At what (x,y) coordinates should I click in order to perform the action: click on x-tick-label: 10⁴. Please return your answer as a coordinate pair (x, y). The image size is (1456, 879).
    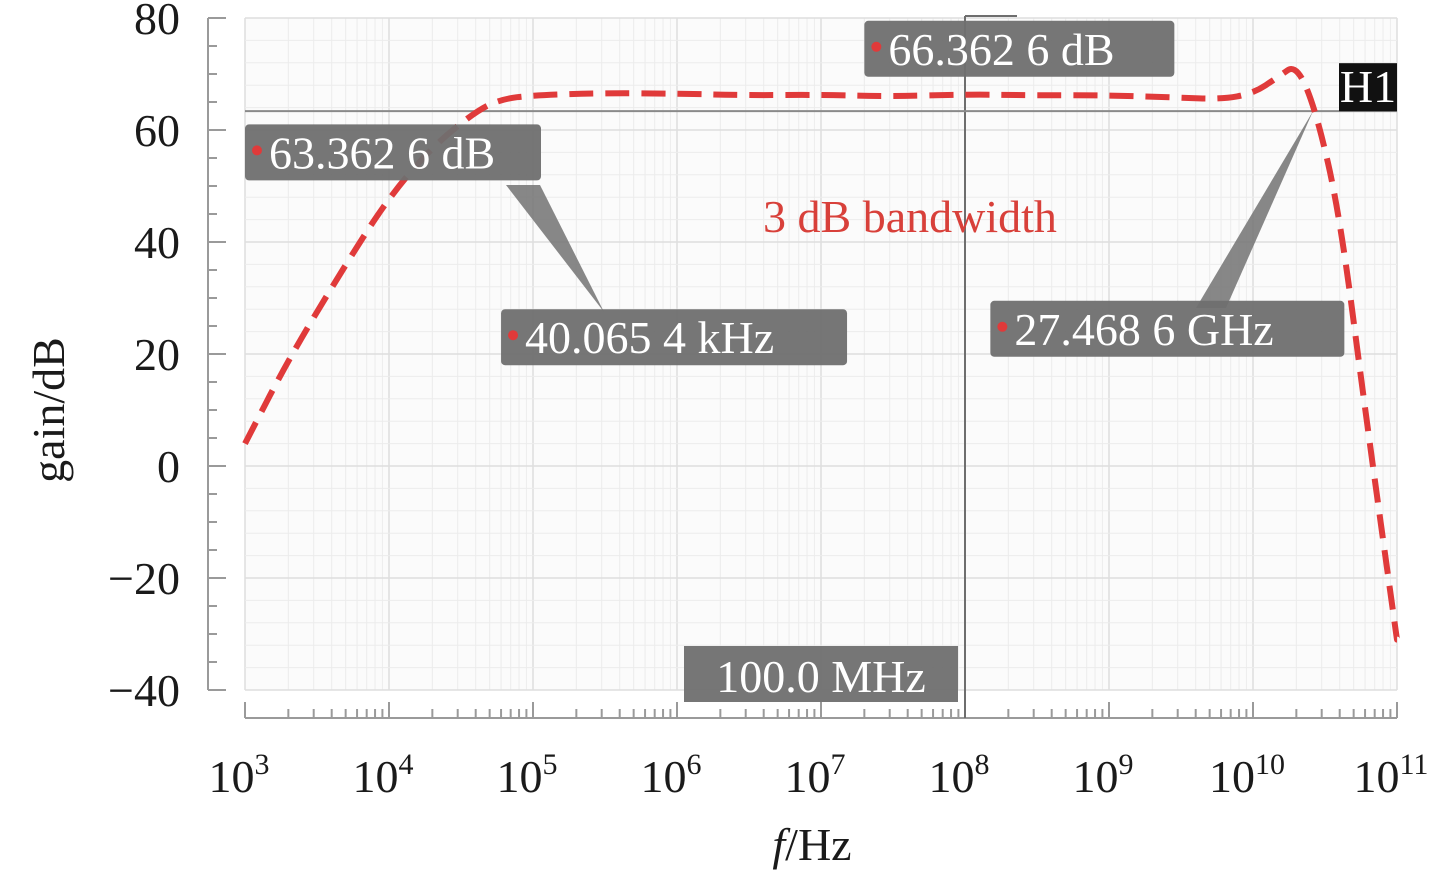
    Looking at the image, I should click on (383, 775).